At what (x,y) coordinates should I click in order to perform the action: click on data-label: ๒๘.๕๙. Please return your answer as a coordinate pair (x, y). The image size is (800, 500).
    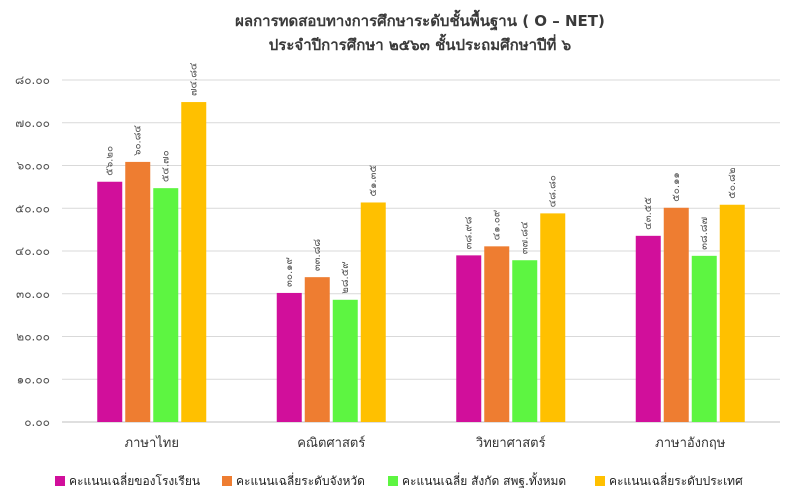
    Looking at the image, I should click on (345, 277).